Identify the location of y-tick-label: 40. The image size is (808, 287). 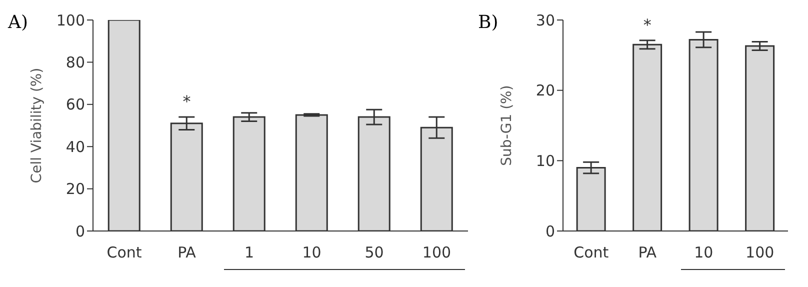
(75, 147).